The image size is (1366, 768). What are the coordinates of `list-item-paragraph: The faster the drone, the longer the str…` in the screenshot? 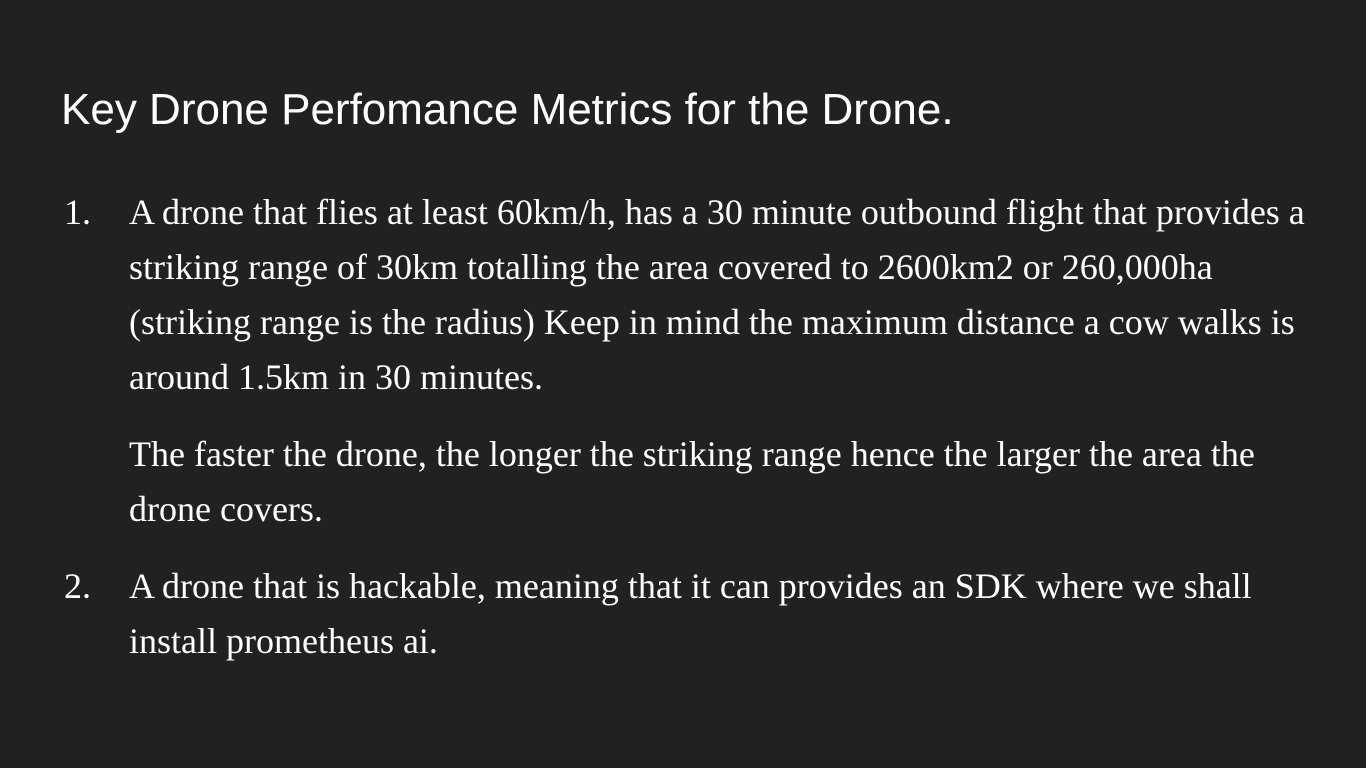 It's located at (692, 481).